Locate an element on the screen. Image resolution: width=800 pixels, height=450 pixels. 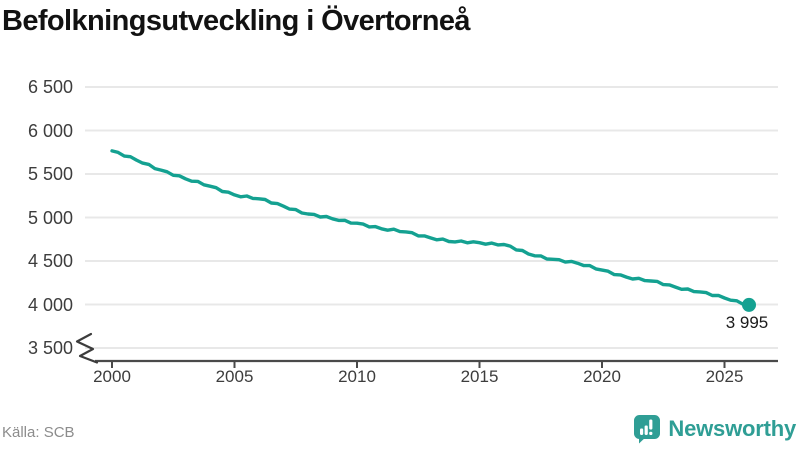
source-label: Källa: SCB is located at coordinates (38, 432).